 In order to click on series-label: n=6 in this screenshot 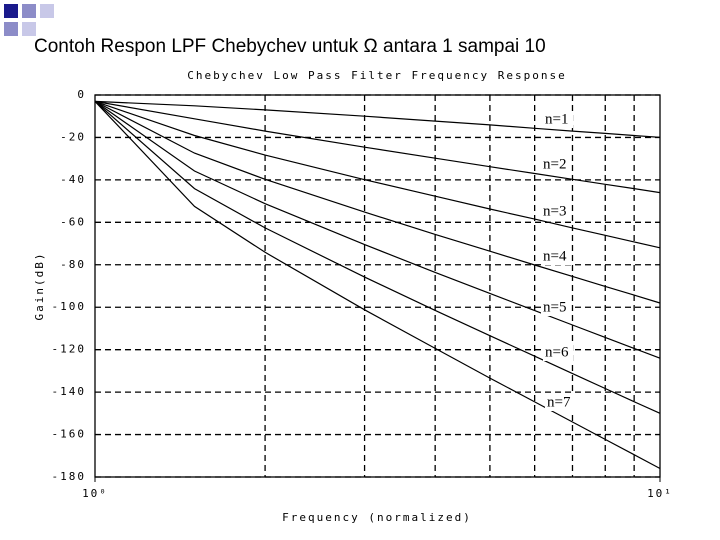, I will do `click(557, 352)`.